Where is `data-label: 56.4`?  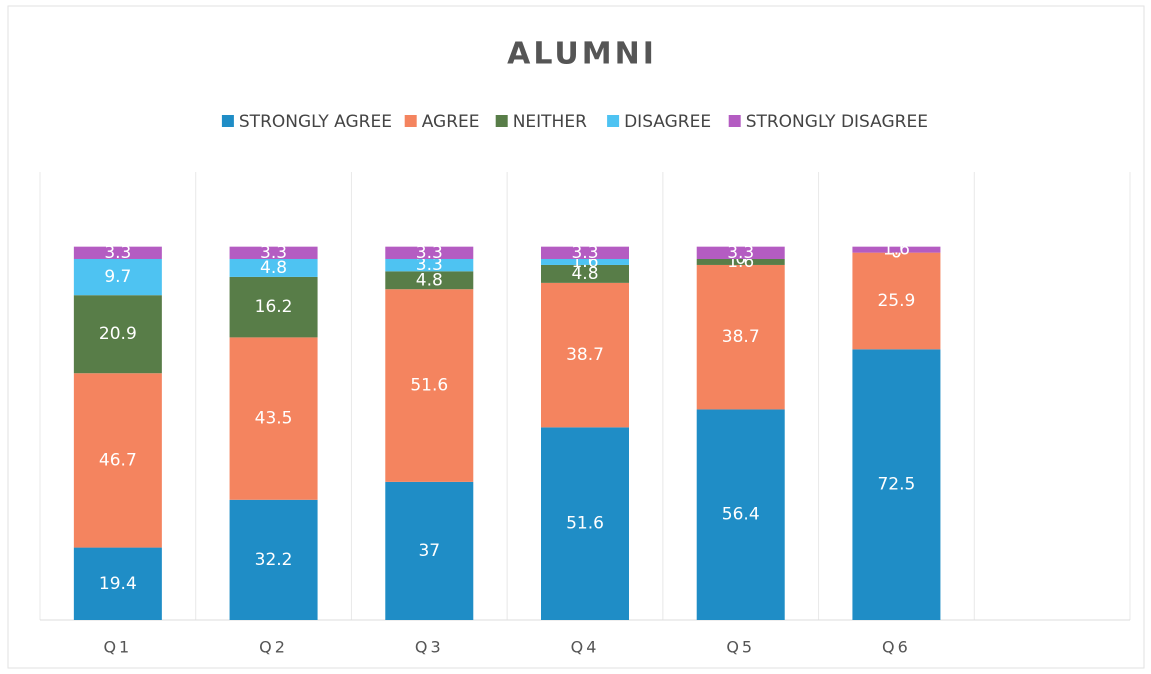
data-label: 56.4 is located at coordinates (741, 515).